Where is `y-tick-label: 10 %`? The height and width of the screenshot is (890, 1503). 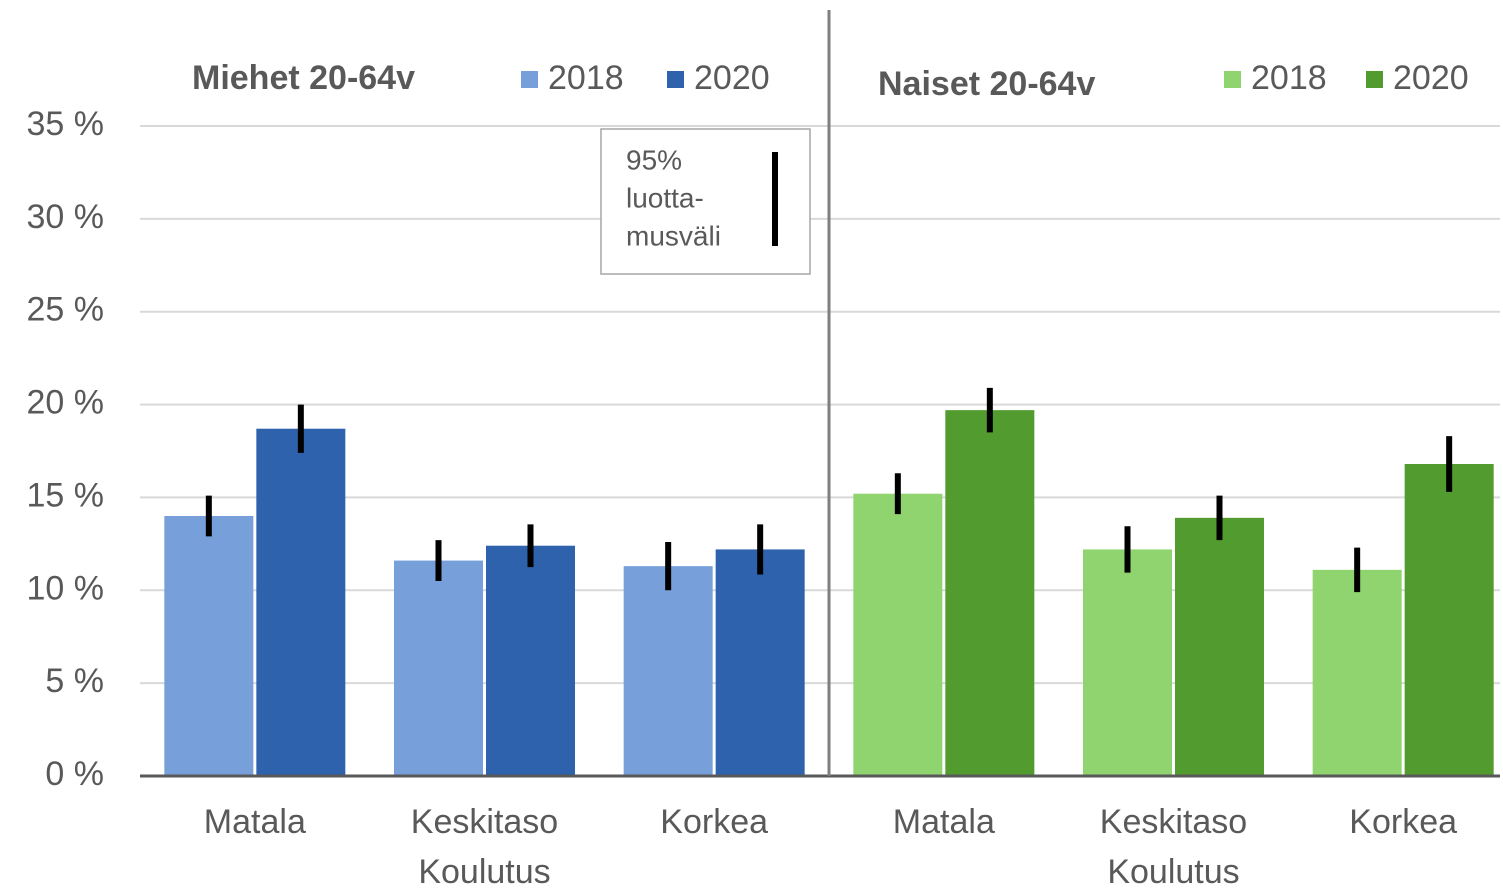
y-tick-label: 10 % is located at coordinates (66, 588).